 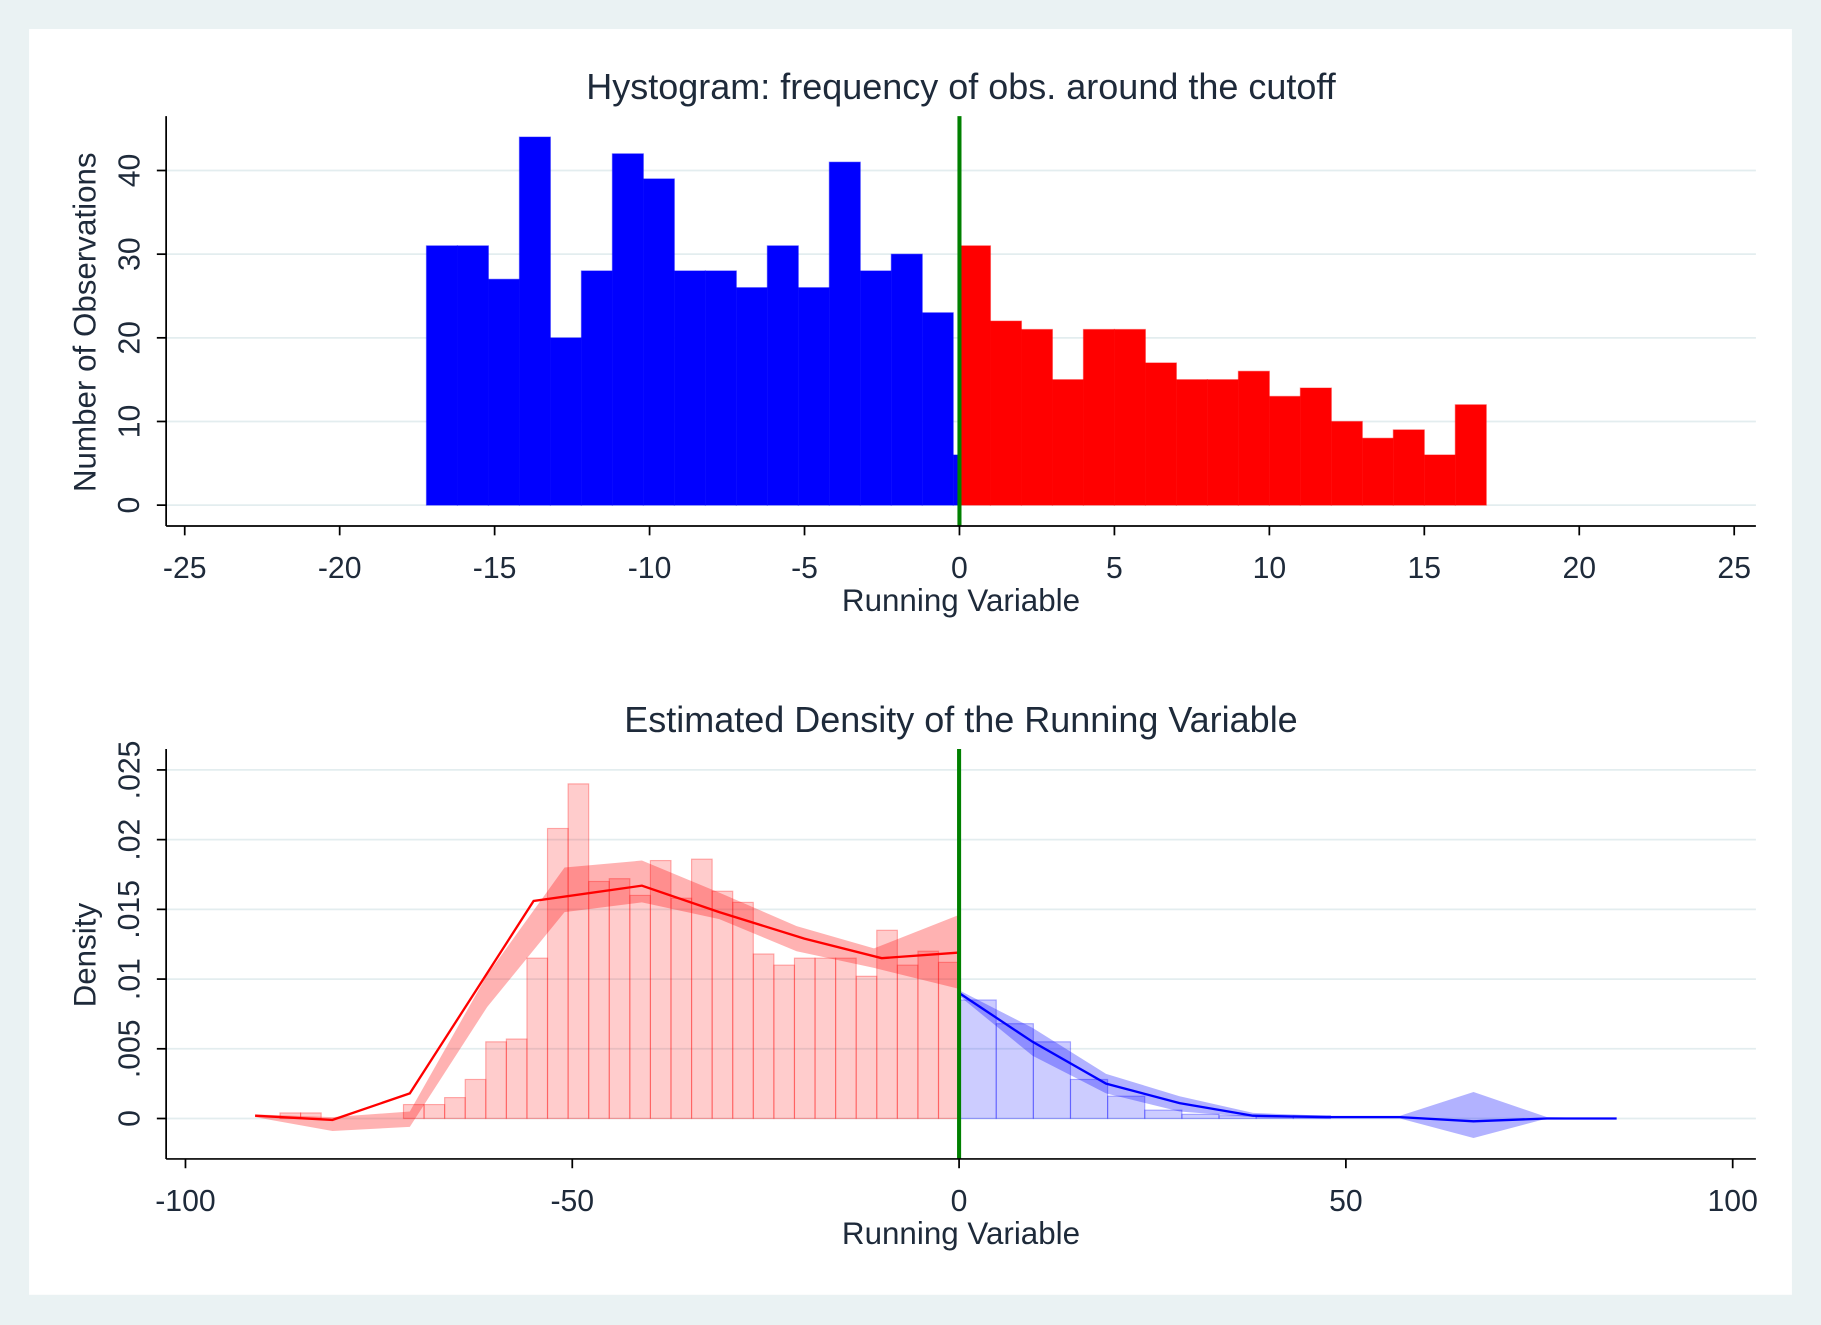 What do you see at coordinates (495, 568) in the screenshot?
I see `x-tick-label: -15` at bounding box center [495, 568].